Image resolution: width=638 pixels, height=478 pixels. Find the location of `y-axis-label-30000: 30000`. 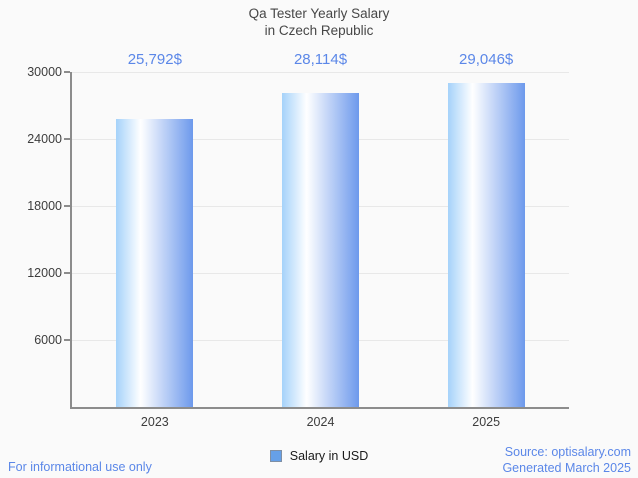

y-axis-label-30000: 30000 is located at coordinates (44, 72).